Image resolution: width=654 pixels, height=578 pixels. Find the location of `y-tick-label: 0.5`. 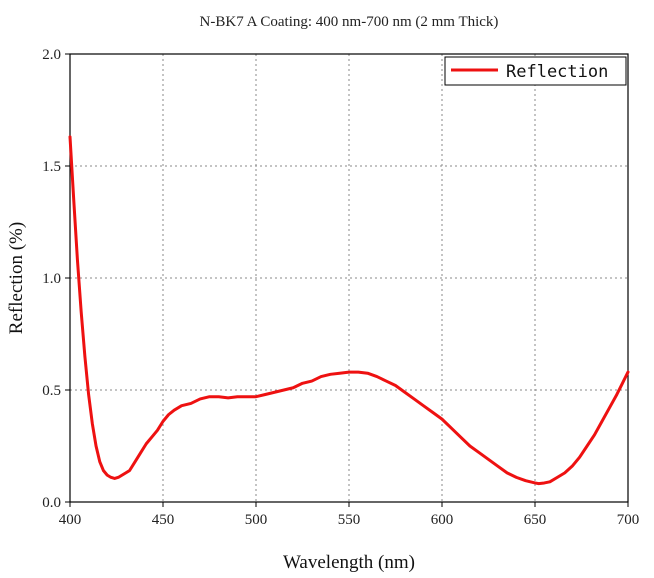

y-tick-label: 0.5 is located at coordinates (51, 391).